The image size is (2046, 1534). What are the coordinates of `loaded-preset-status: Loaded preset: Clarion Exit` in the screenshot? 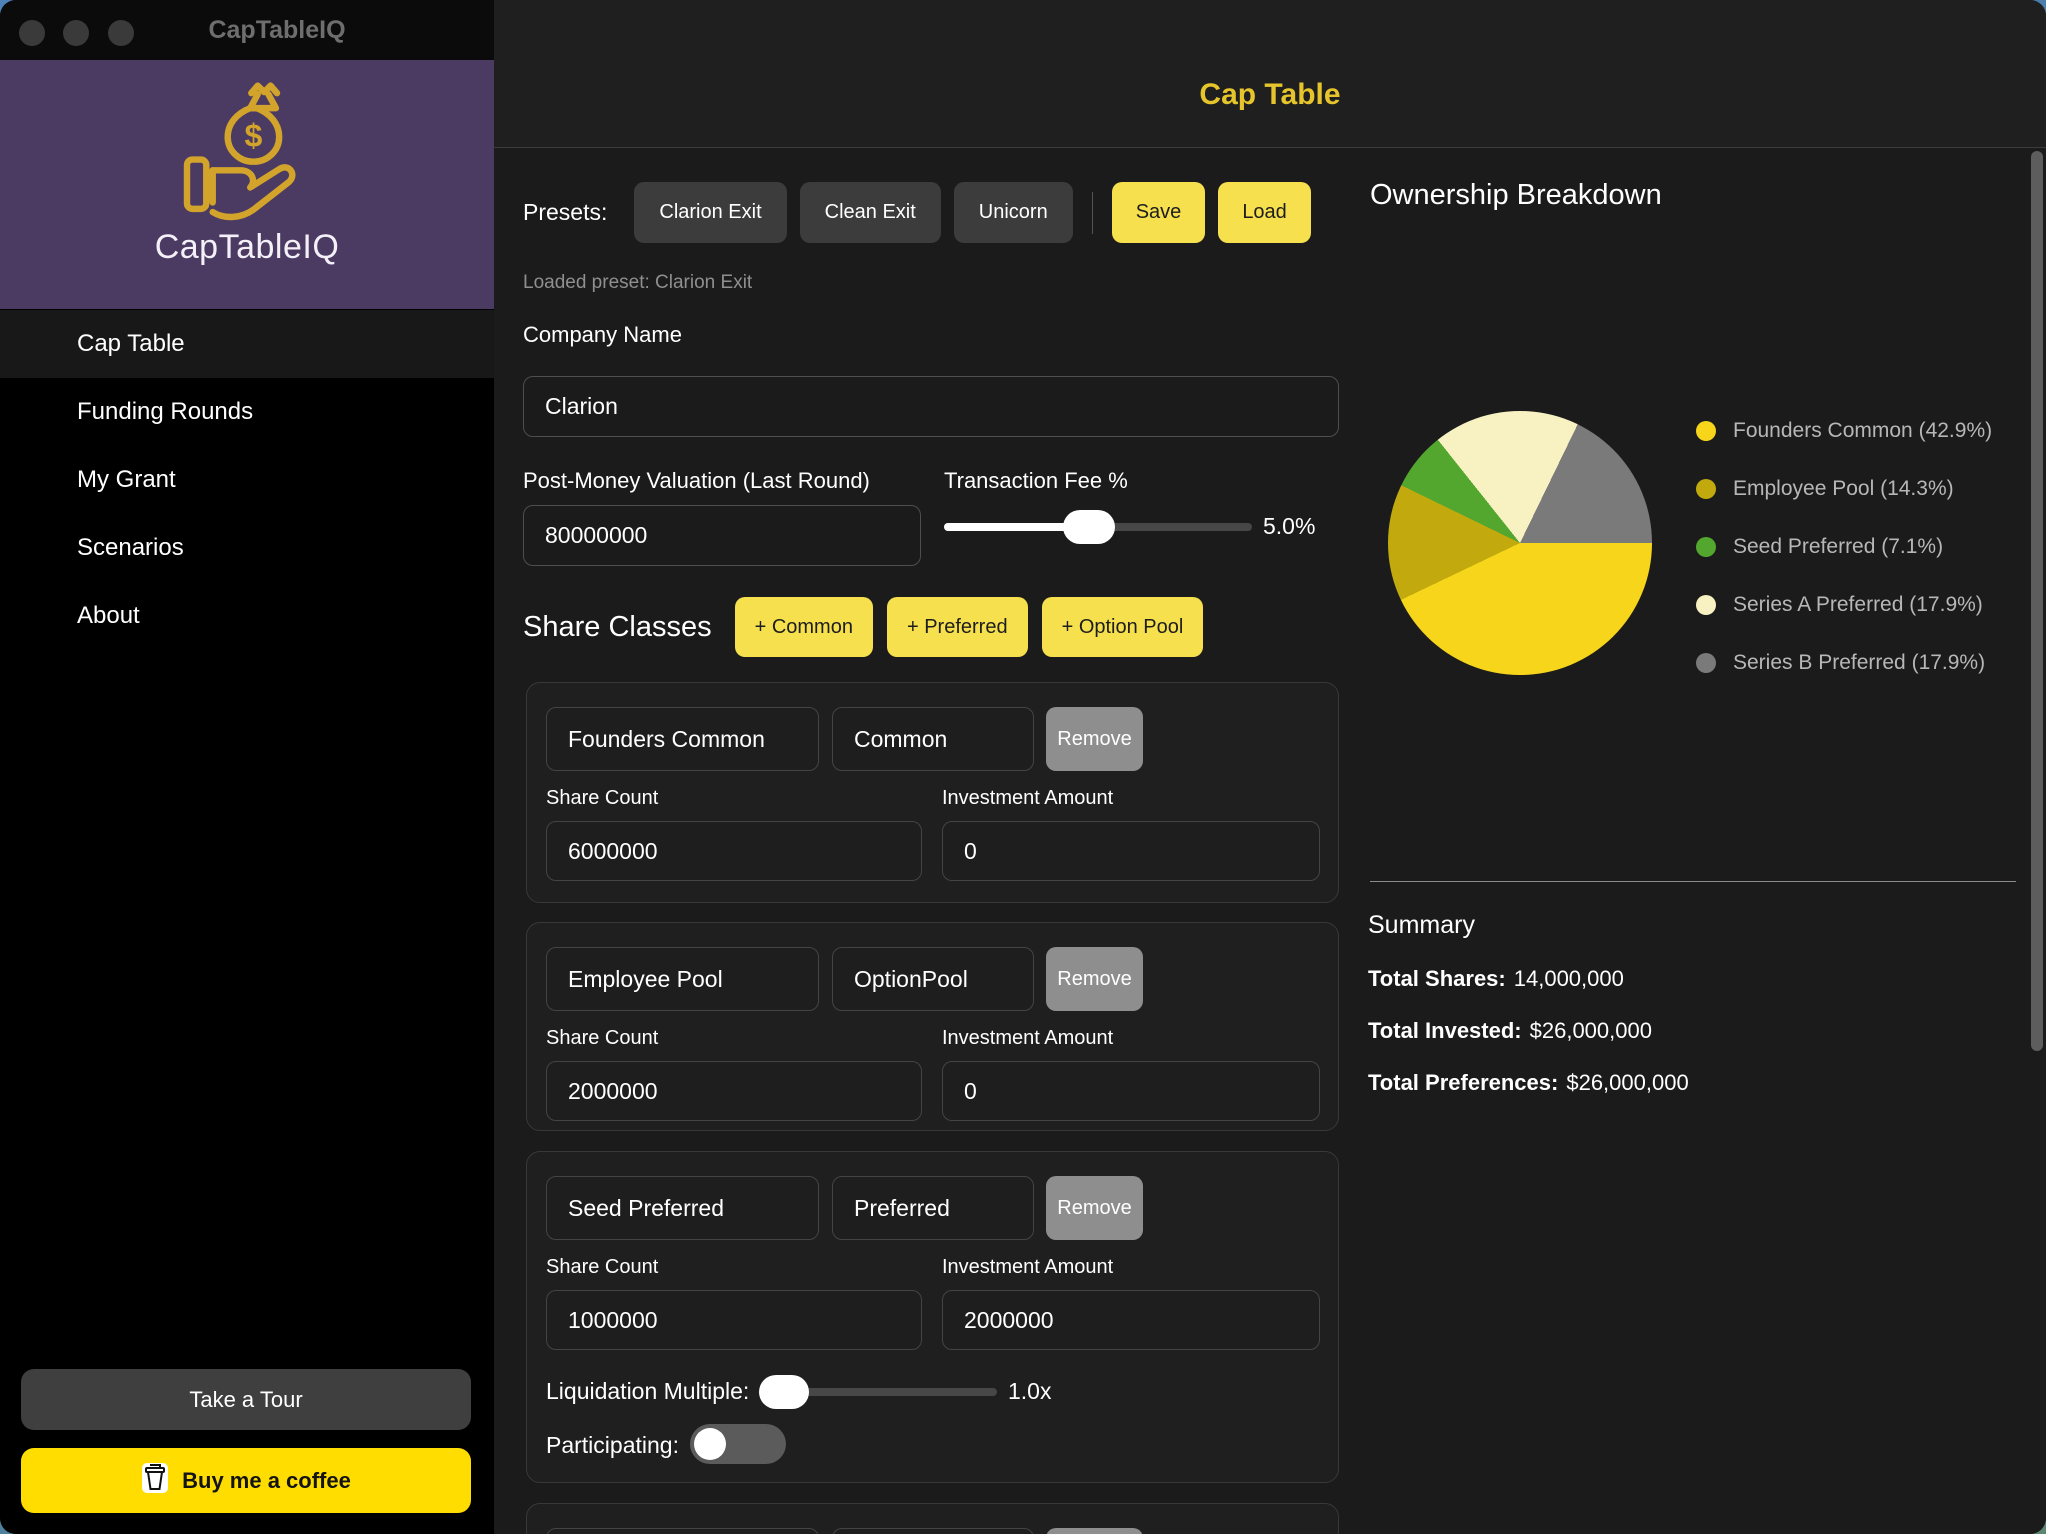 It's located at (638, 282).